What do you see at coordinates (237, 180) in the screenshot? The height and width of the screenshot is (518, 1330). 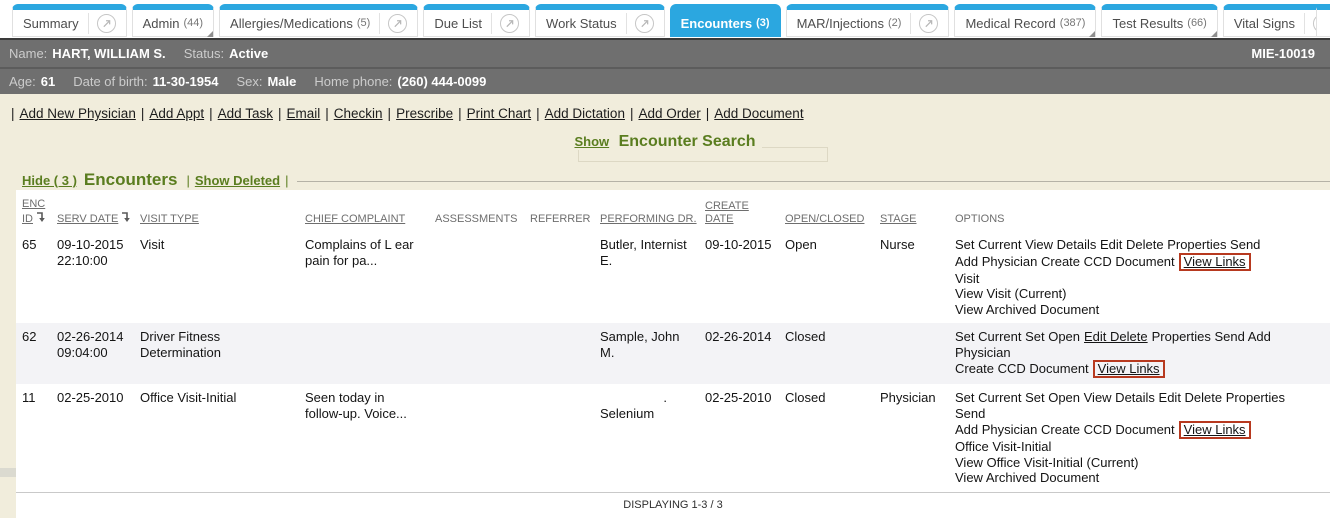 I see `show-deleted-link: Show Deleted` at bounding box center [237, 180].